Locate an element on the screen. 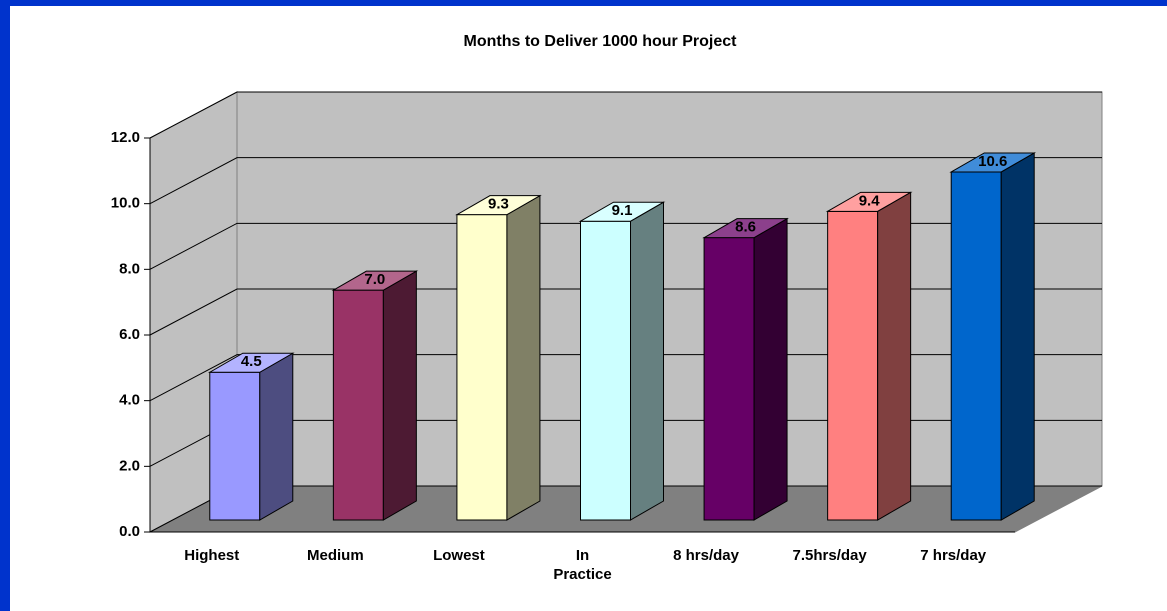 Image resolution: width=1167 pixels, height=611 pixels. data-label: 9.1 is located at coordinates (622, 210).